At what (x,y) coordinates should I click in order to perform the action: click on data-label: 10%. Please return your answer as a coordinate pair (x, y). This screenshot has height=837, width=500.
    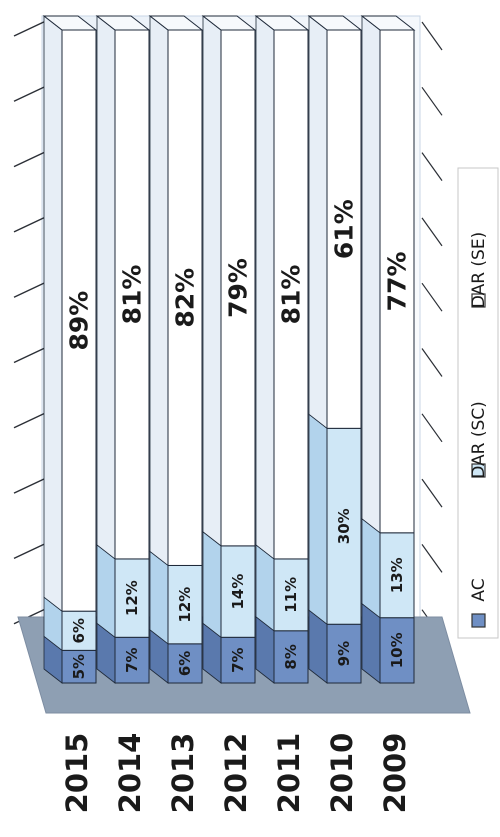
    Looking at the image, I should click on (397, 650).